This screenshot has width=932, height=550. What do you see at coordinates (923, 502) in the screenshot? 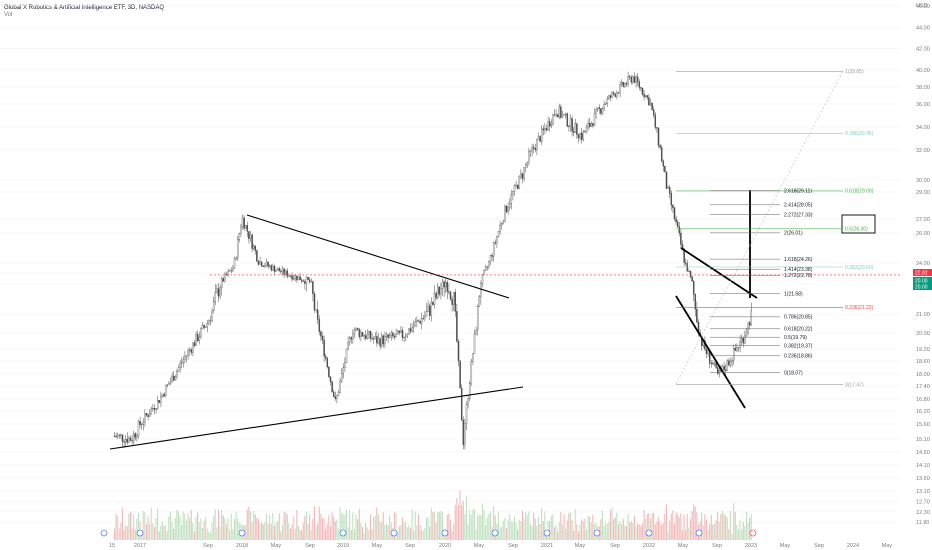
I see `price-tick-label: 12.70` at bounding box center [923, 502].